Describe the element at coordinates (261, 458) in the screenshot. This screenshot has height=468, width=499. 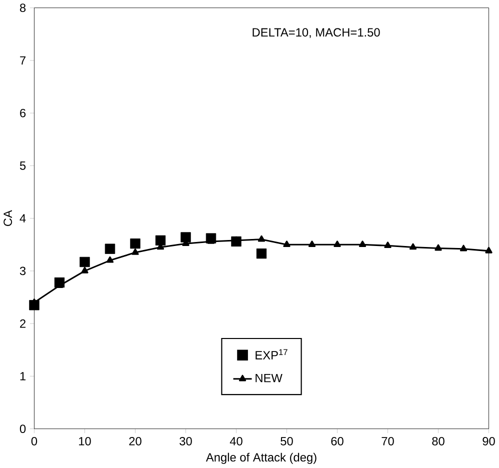
I see `x-axis-title: Angle of Attack (deg)` at that location.